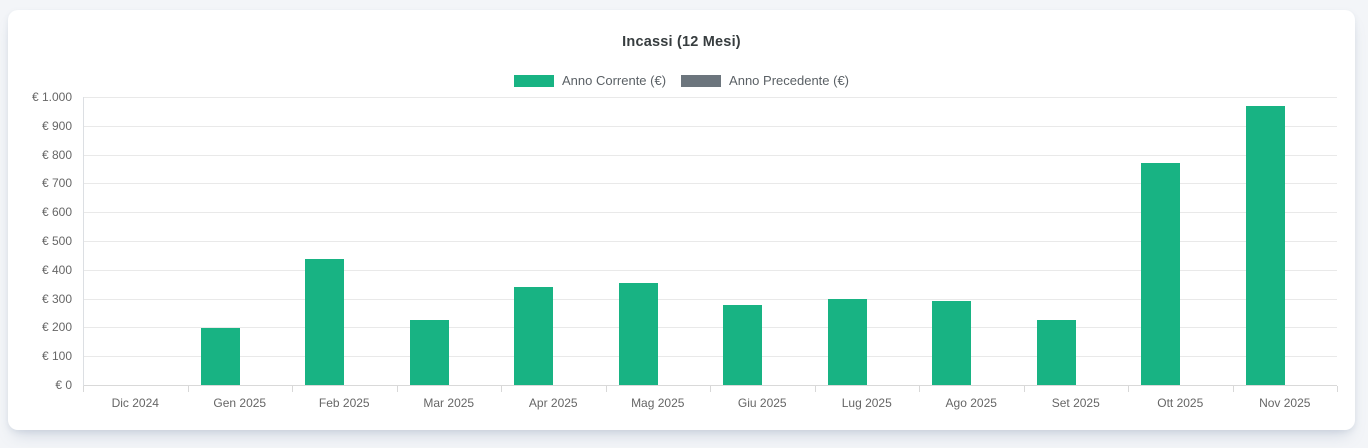 The height and width of the screenshot is (448, 1368). What do you see at coordinates (63, 385) in the screenshot?
I see `y-axis-label: € 0` at bounding box center [63, 385].